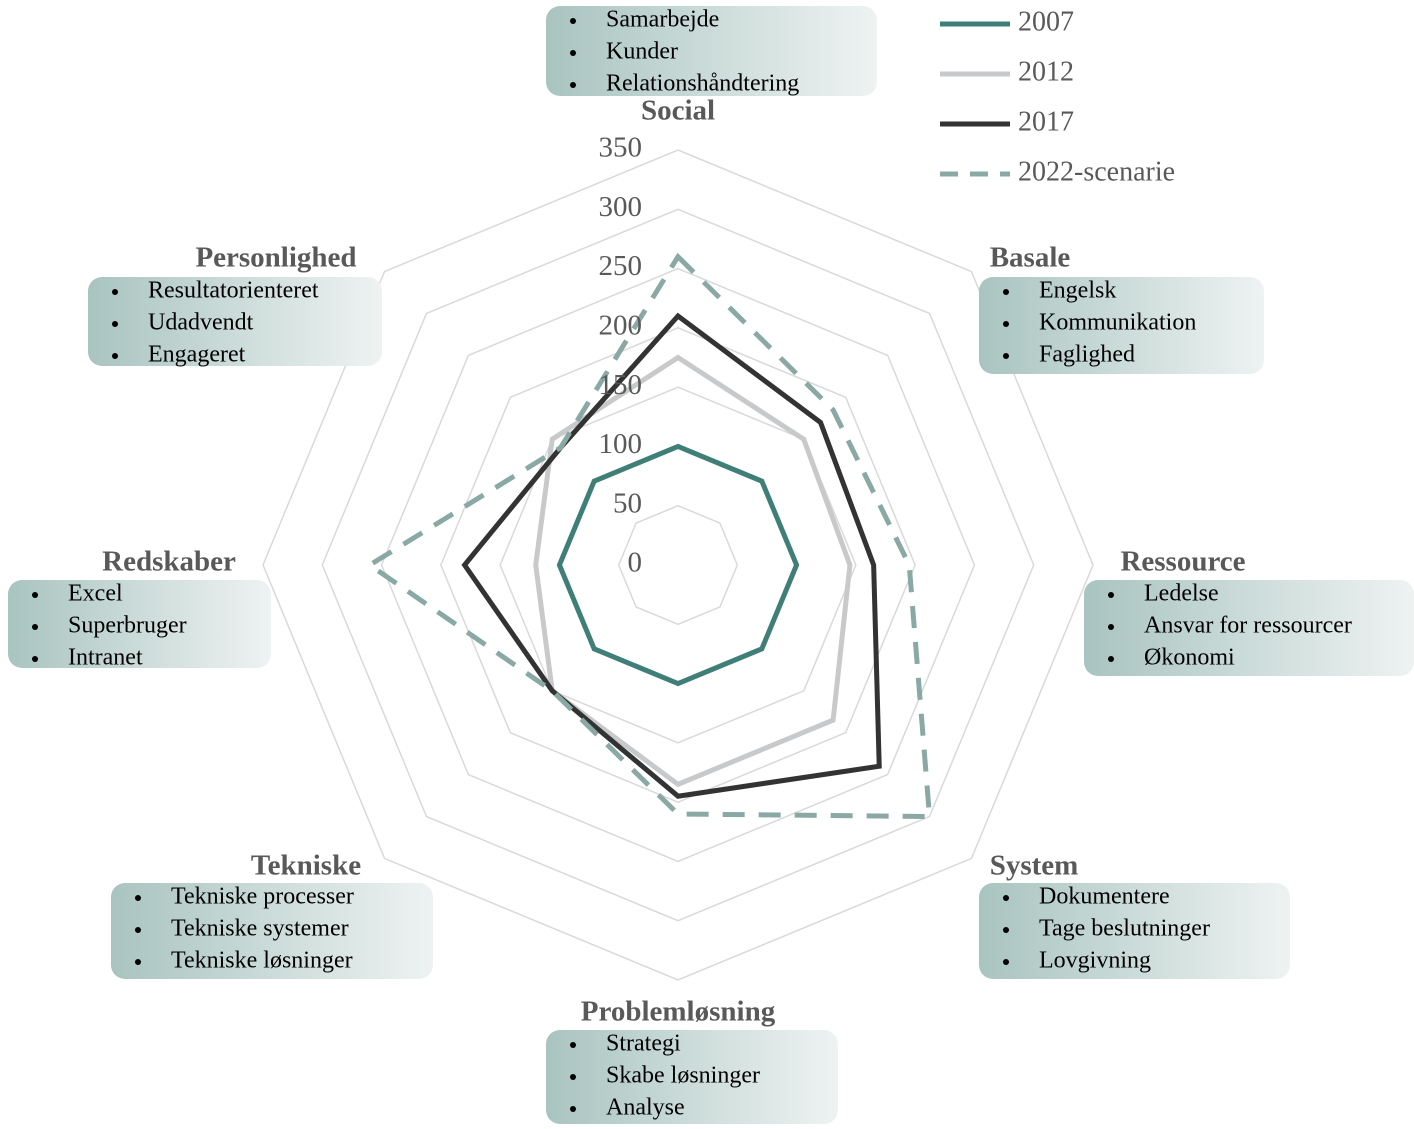 This screenshot has height=1129, width=1414. What do you see at coordinates (702, 84) in the screenshot?
I see `category-item: Relationshåndtering` at bounding box center [702, 84].